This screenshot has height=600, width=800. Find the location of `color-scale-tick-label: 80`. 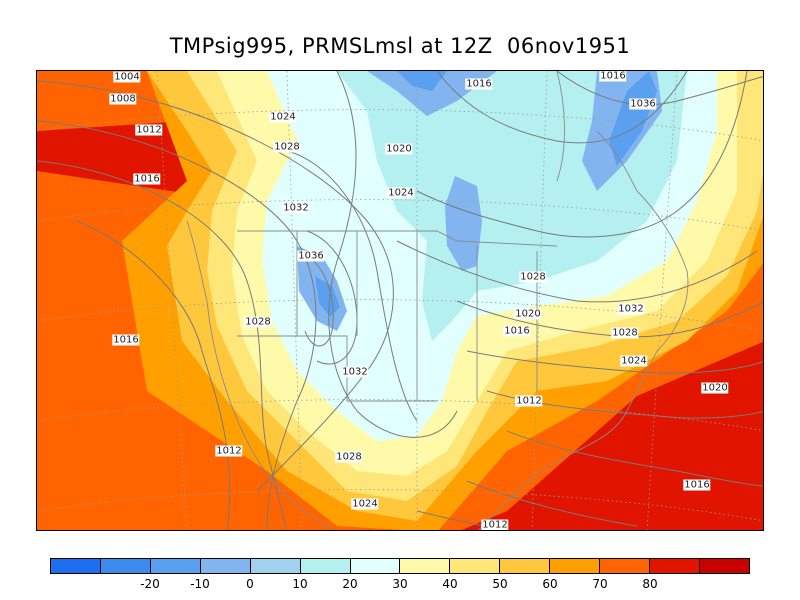

color-scale-tick-label: 80 is located at coordinates (650, 584).